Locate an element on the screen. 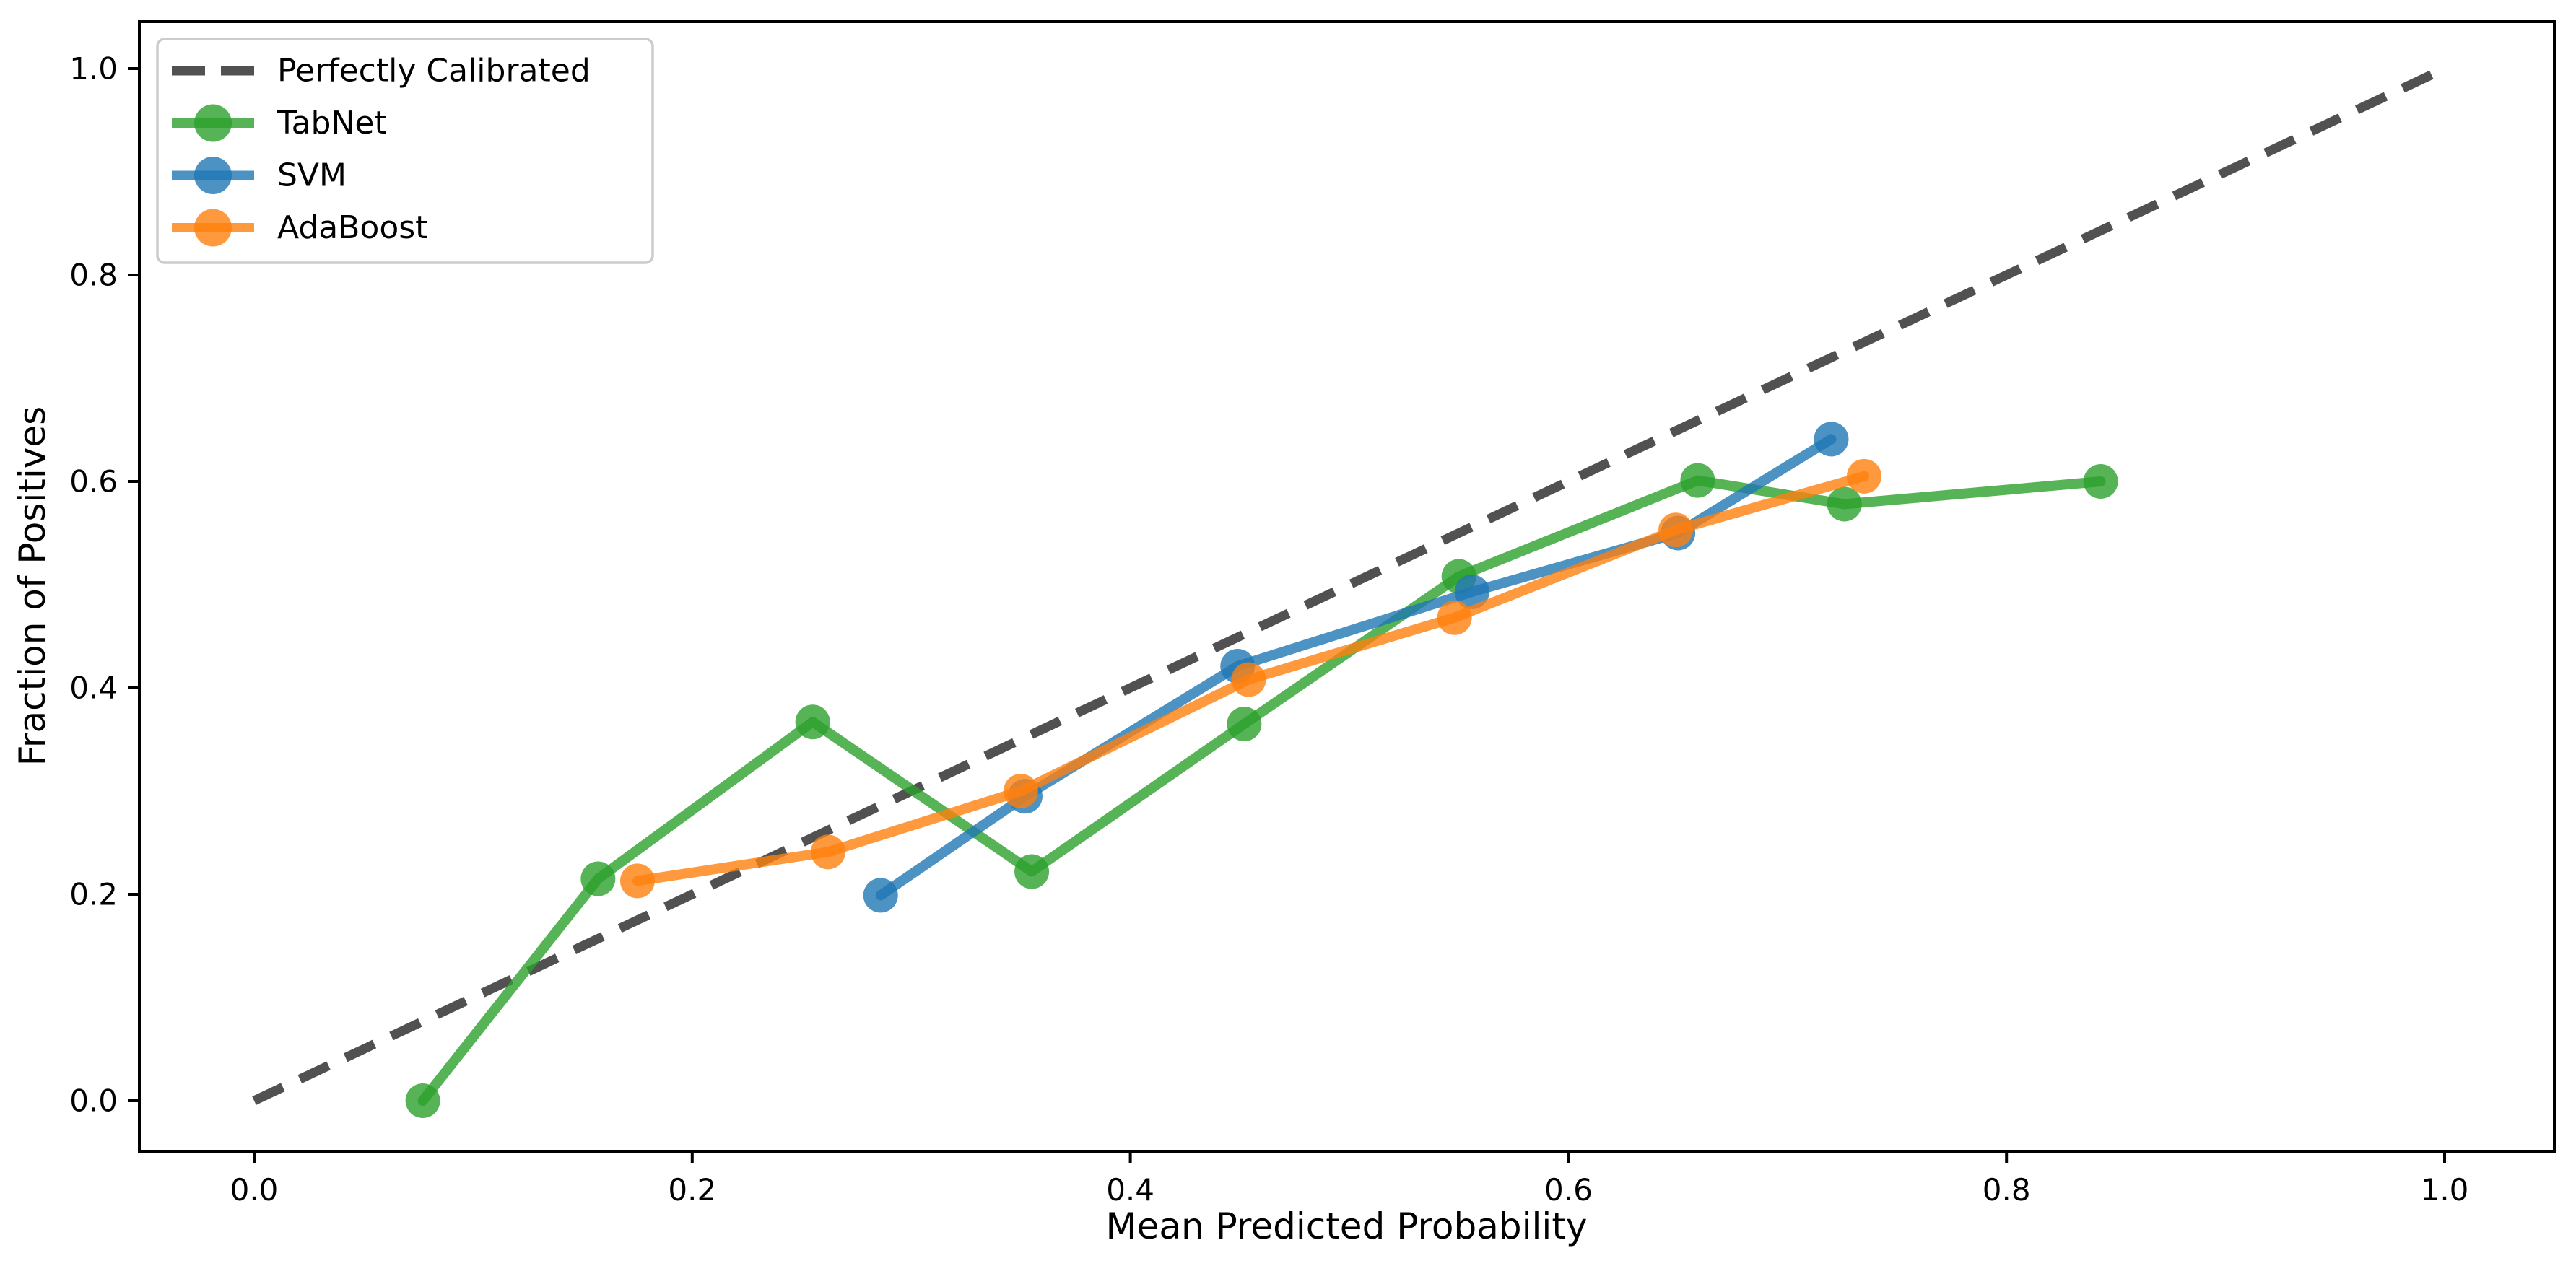  x-tick-label: 0.8 is located at coordinates (2007, 1190).